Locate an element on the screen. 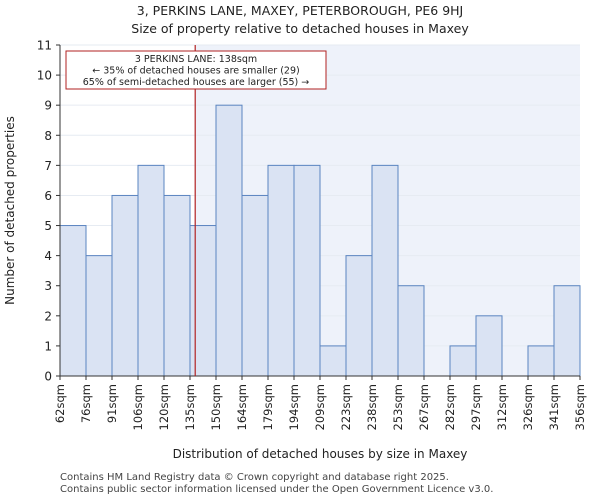 The width and height of the screenshot is (600, 500). x-tick-label: 282sqm is located at coordinates (450, 407).